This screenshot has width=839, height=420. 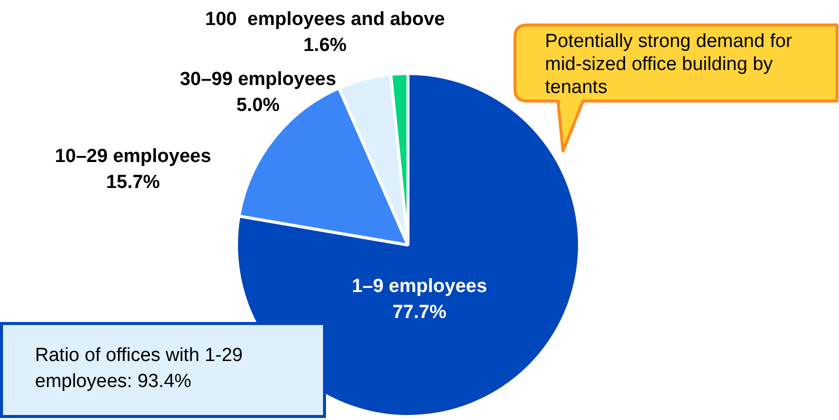 What do you see at coordinates (163, 370) in the screenshot?
I see `text: Ratio of offices with 1-29 employees: 93.4%` at bounding box center [163, 370].